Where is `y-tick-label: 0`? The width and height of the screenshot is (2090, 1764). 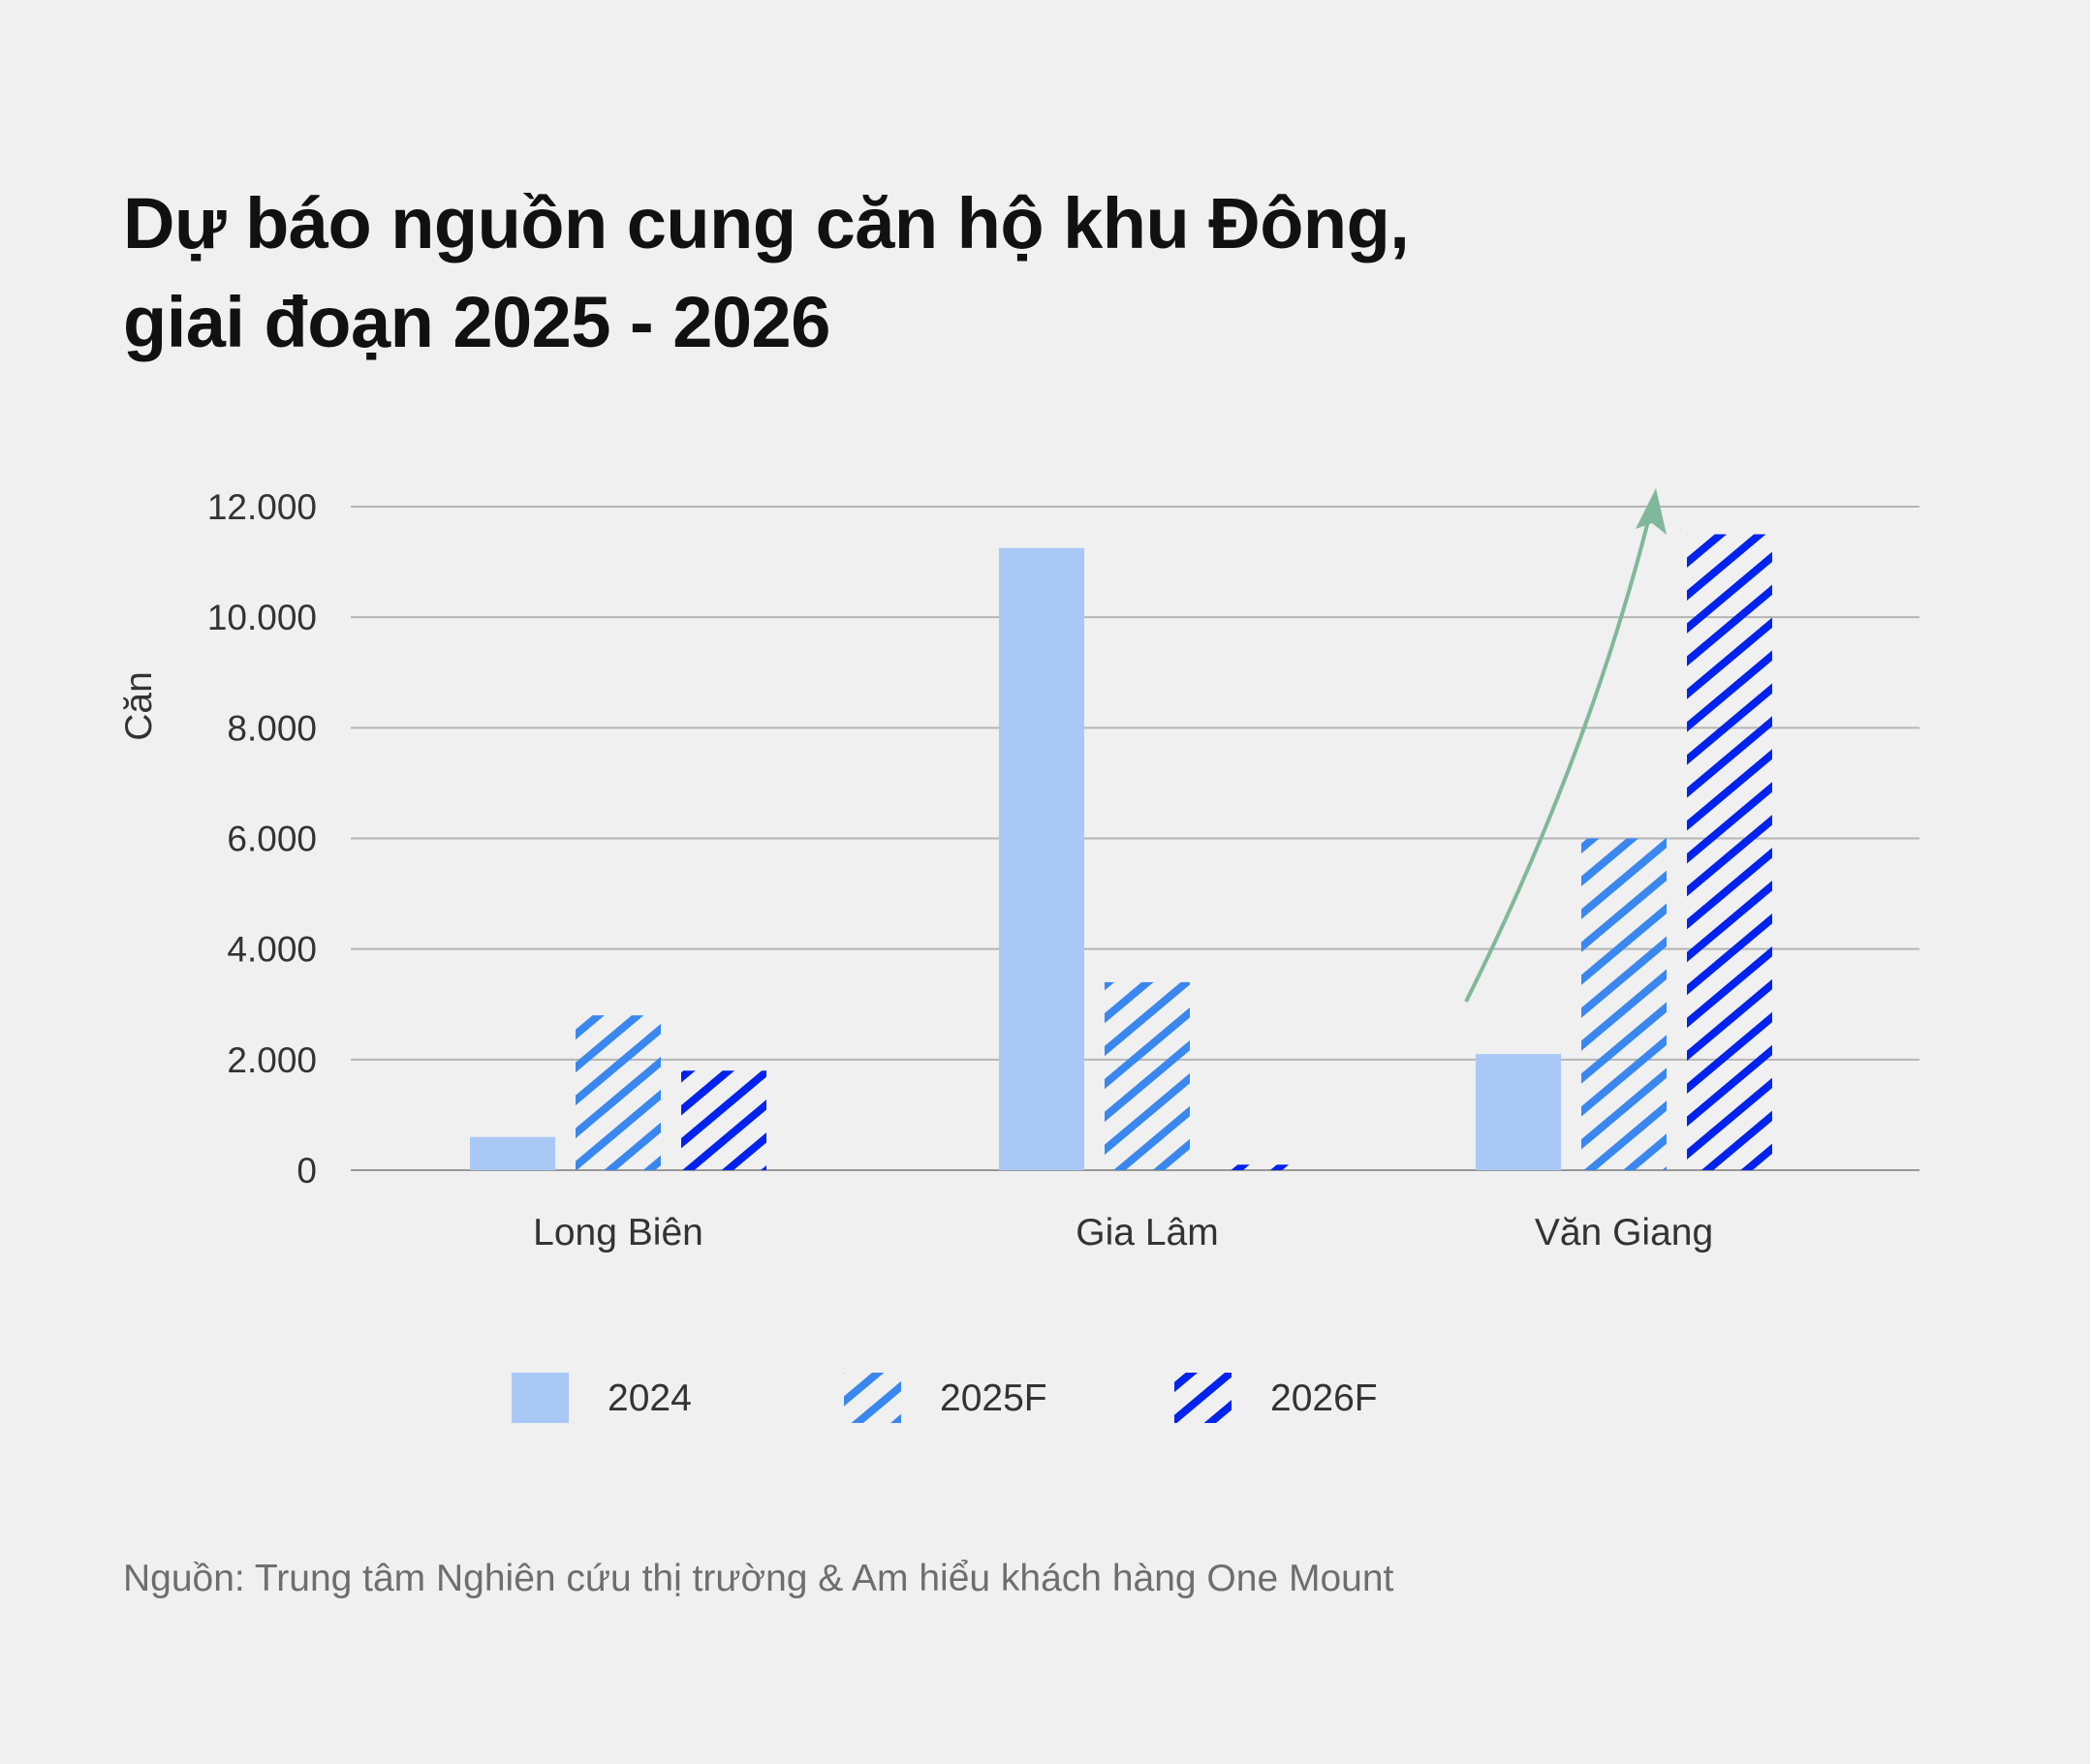 y-tick-label: 0 is located at coordinates (306, 1171).